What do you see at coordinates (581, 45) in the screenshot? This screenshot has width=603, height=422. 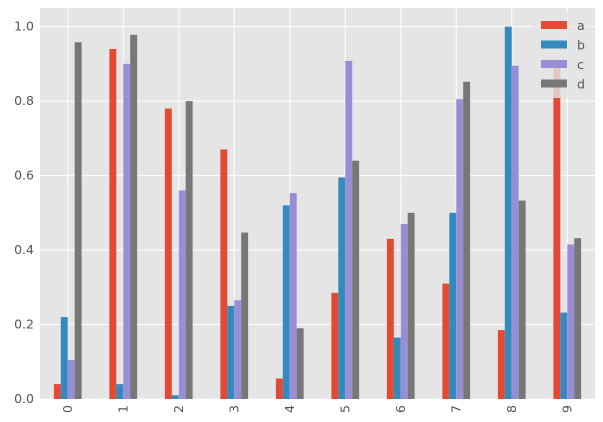 I see `legend-label-b: b` at bounding box center [581, 45].